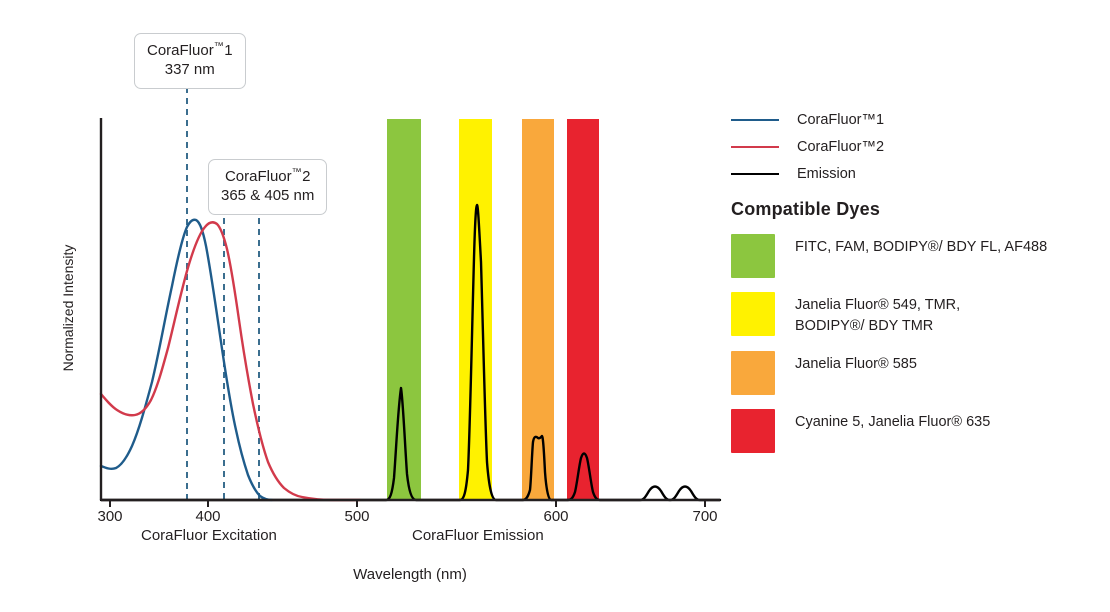 Image resolution: width=1110 pixels, height=612 pixels. What do you see at coordinates (841, 146) in the screenshot?
I see `legend-label-corafluor2: CoraFluor™2` at bounding box center [841, 146].